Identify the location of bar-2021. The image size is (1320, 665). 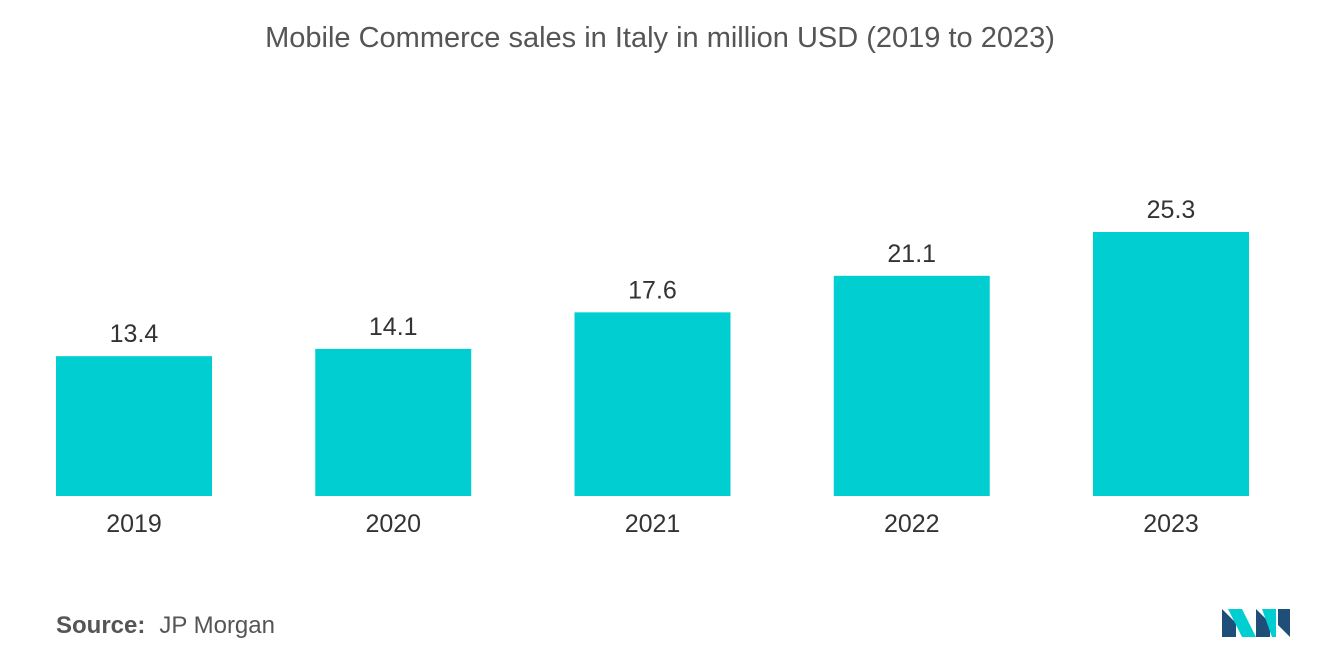
(652, 404).